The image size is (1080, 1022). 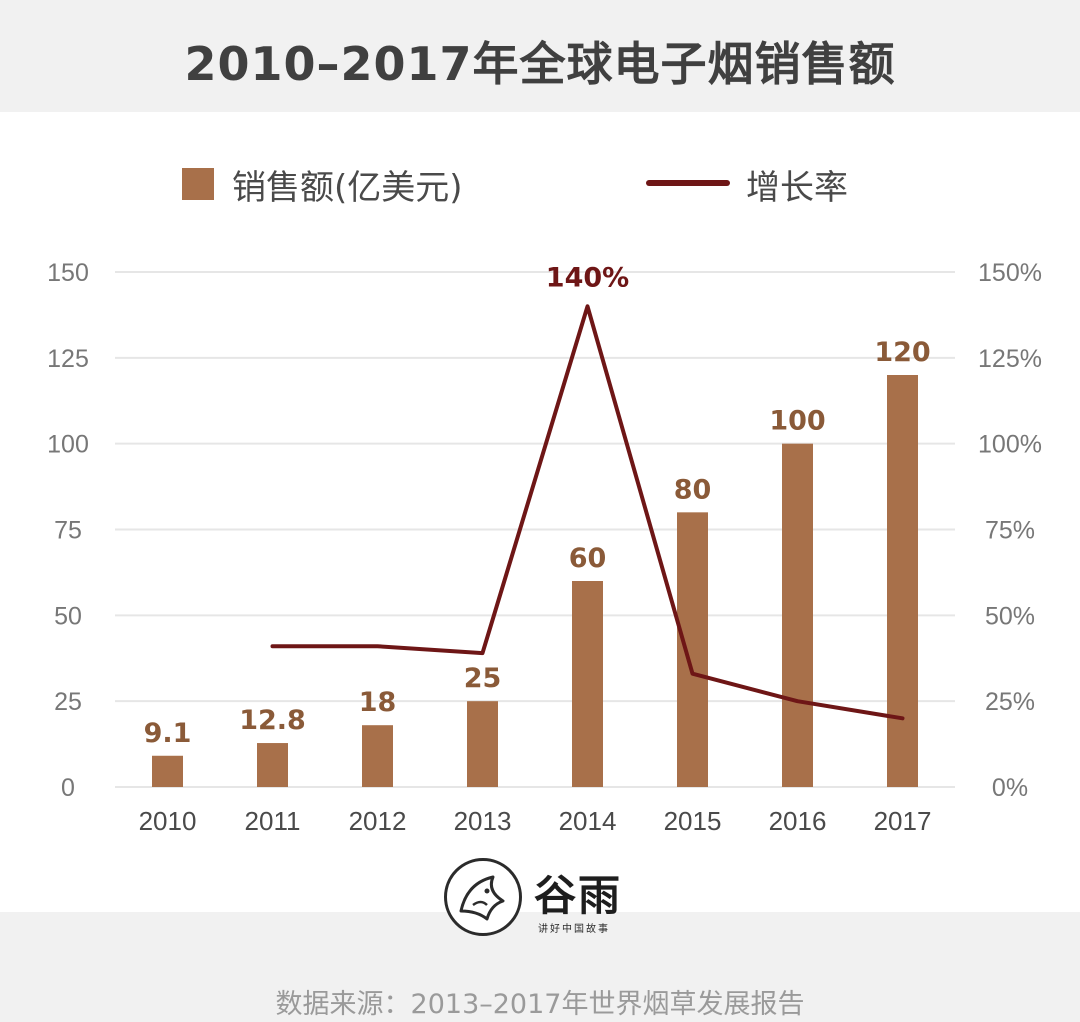 I want to click on y-right-tick-label: 25%, so click(x=1010, y=702).